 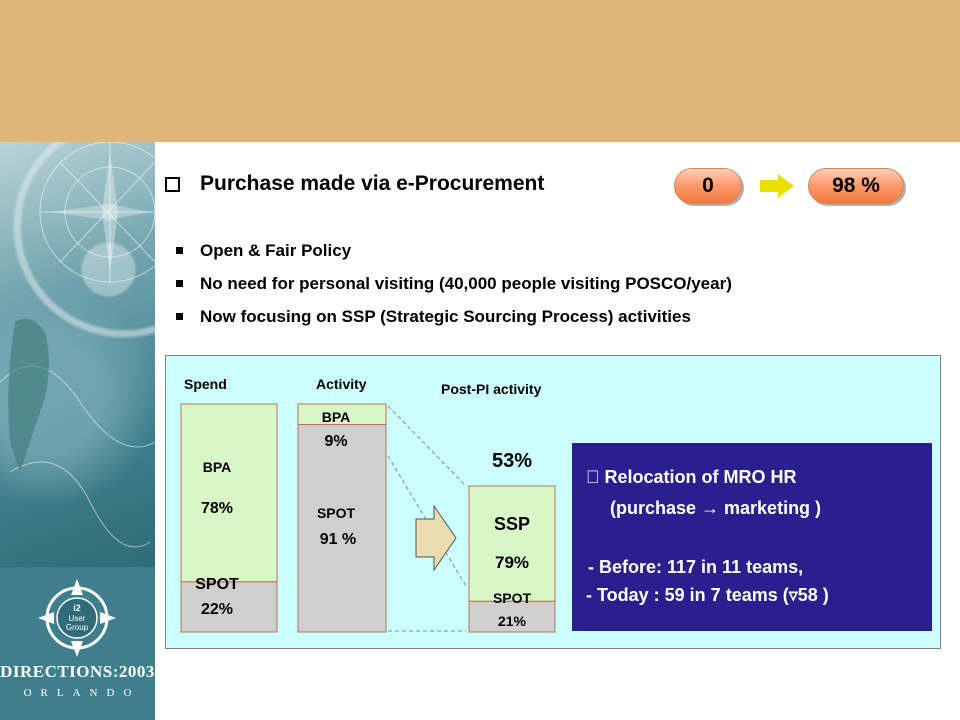 What do you see at coordinates (708, 186) in the screenshot?
I see `kpi-before-badge: 0` at bounding box center [708, 186].